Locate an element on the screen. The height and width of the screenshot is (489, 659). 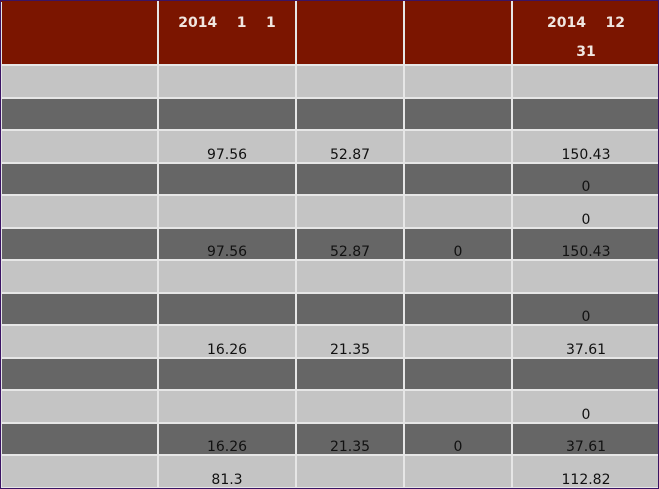
table-row: 97.56 52.87 150.43 is located at coordinates (329, 146).